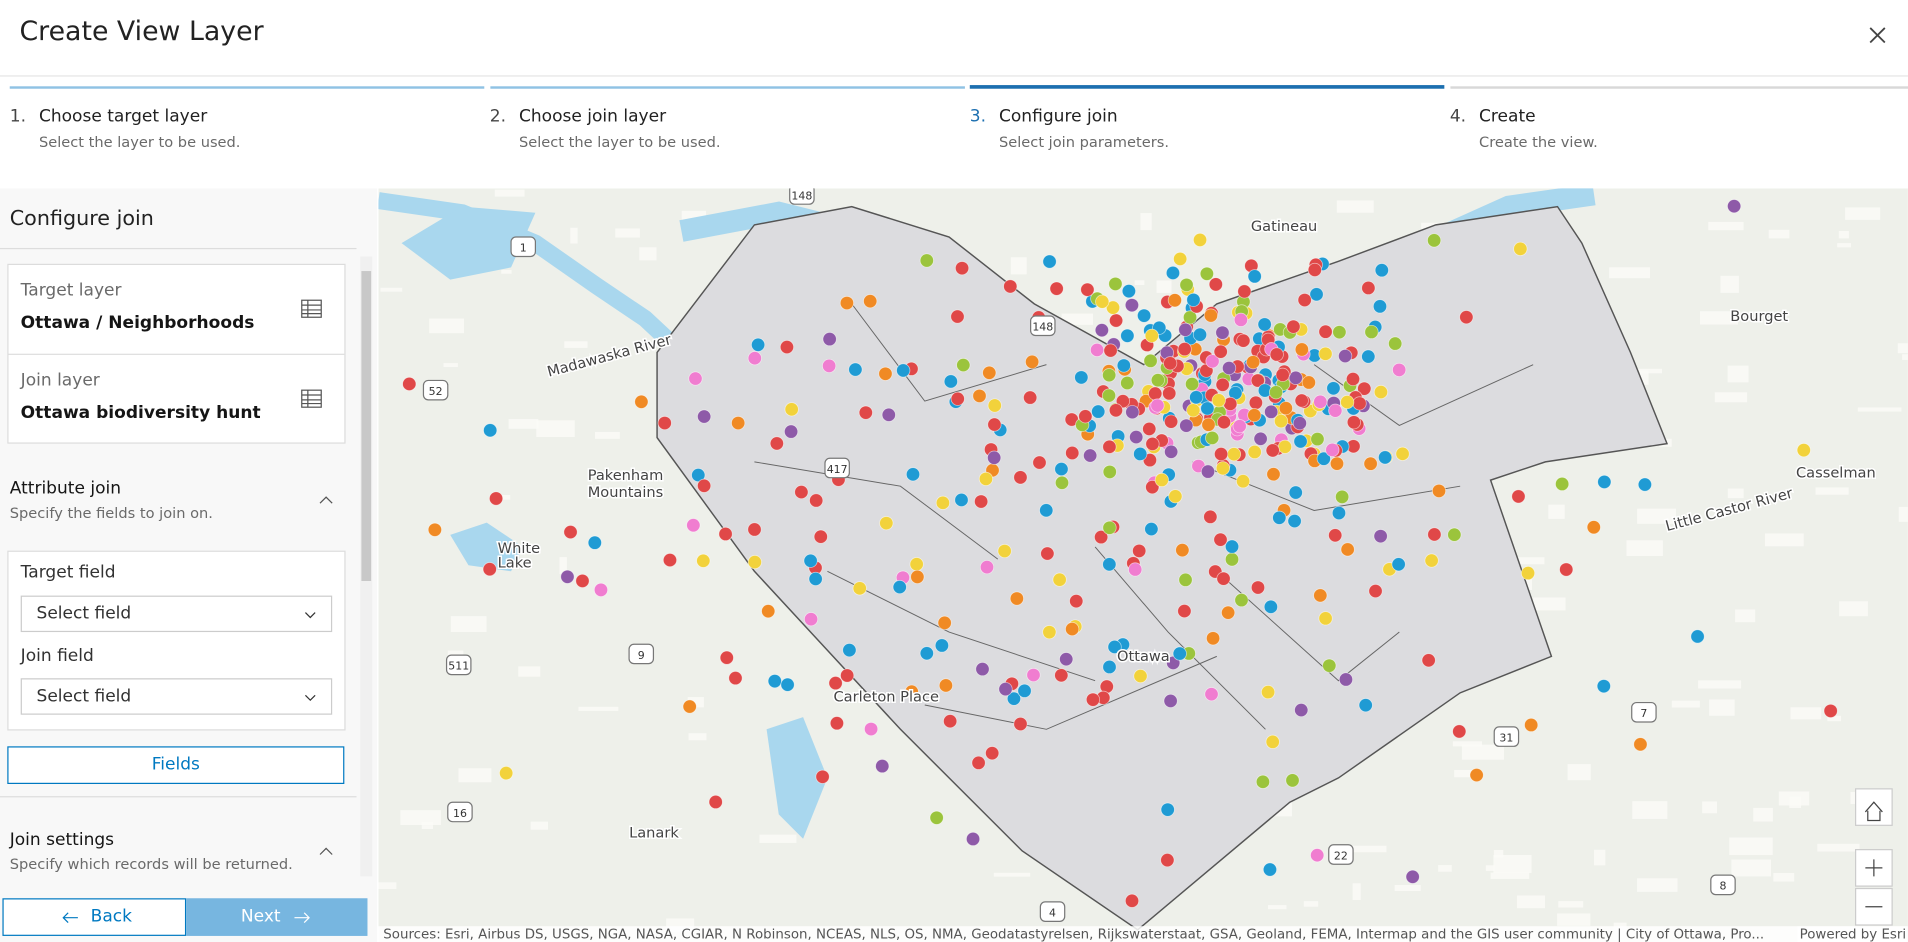  What do you see at coordinates (1878, 35) in the screenshot?
I see `close-button` at bounding box center [1878, 35].